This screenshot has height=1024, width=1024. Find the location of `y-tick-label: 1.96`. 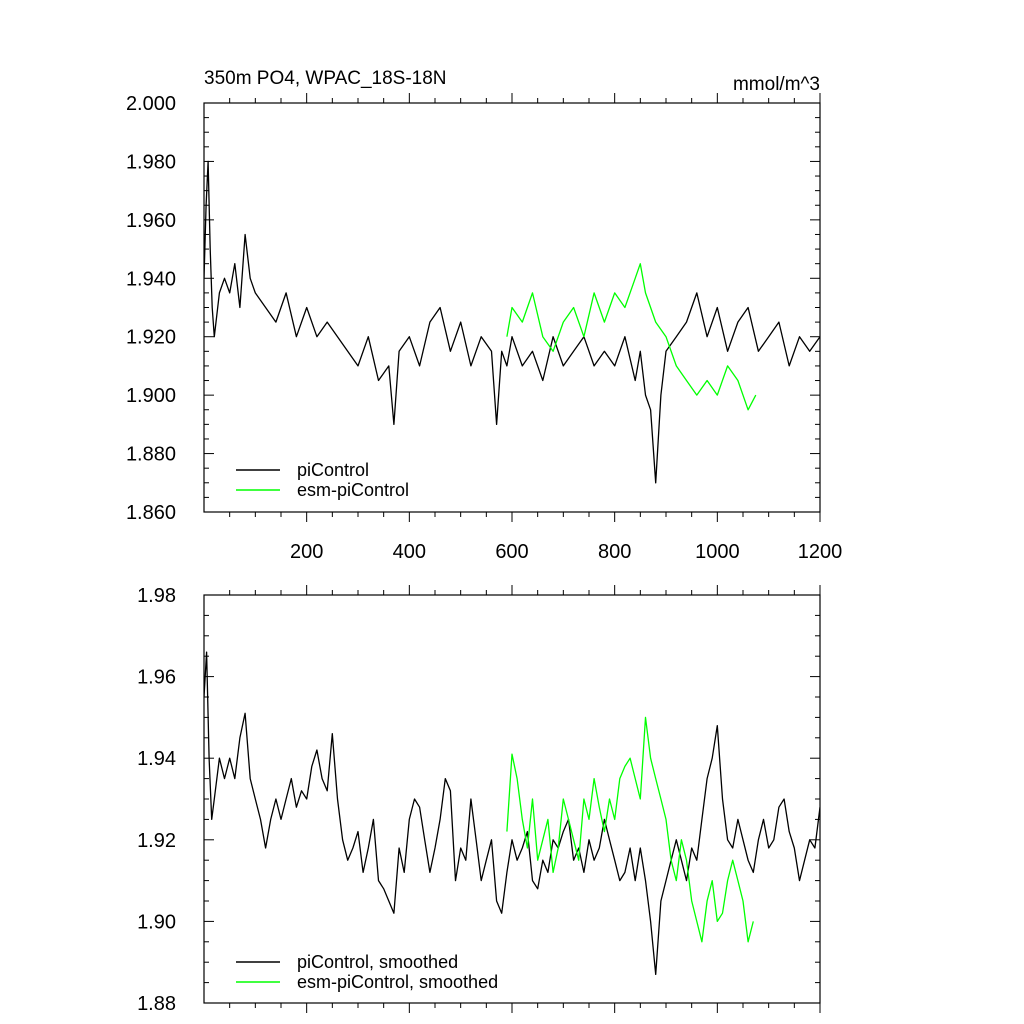

y-tick-label: 1.96 is located at coordinates (156, 678).